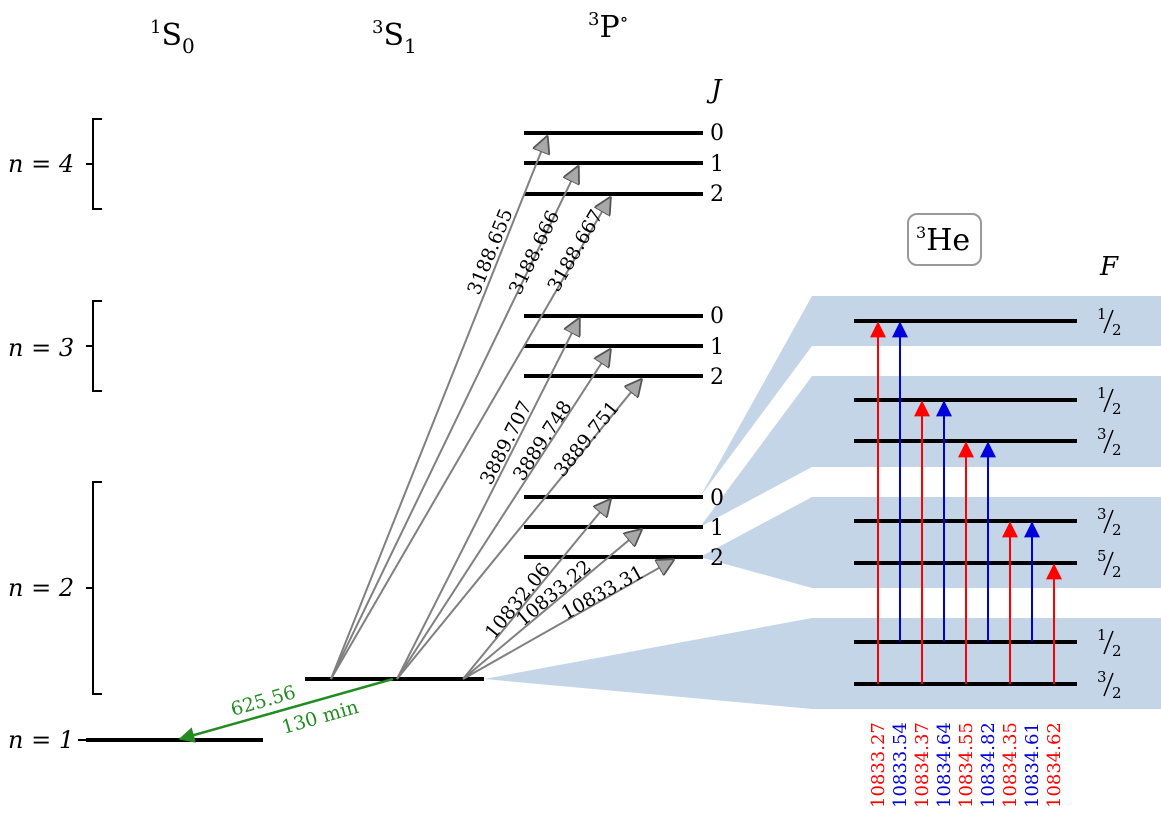 The image size is (1161, 816). What do you see at coordinates (1102, 556) in the screenshot?
I see `f-numerator: 5` at bounding box center [1102, 556].